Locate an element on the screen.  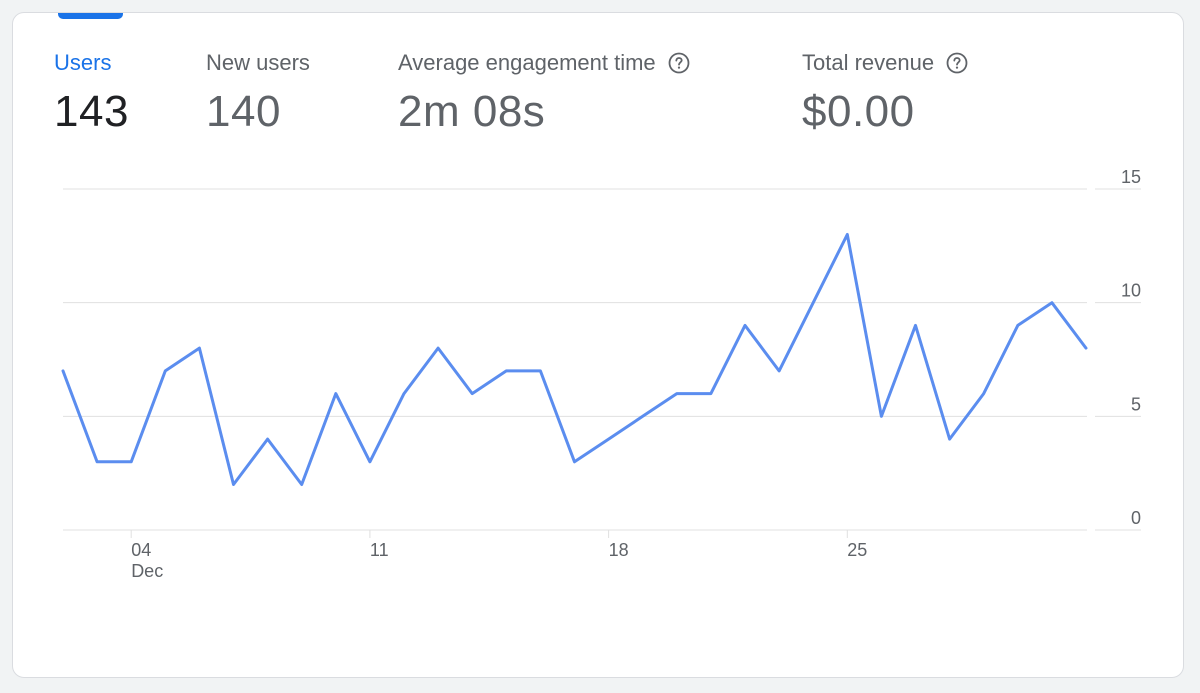
y-tick-label: 15 is located at coordinates (1131, 177).